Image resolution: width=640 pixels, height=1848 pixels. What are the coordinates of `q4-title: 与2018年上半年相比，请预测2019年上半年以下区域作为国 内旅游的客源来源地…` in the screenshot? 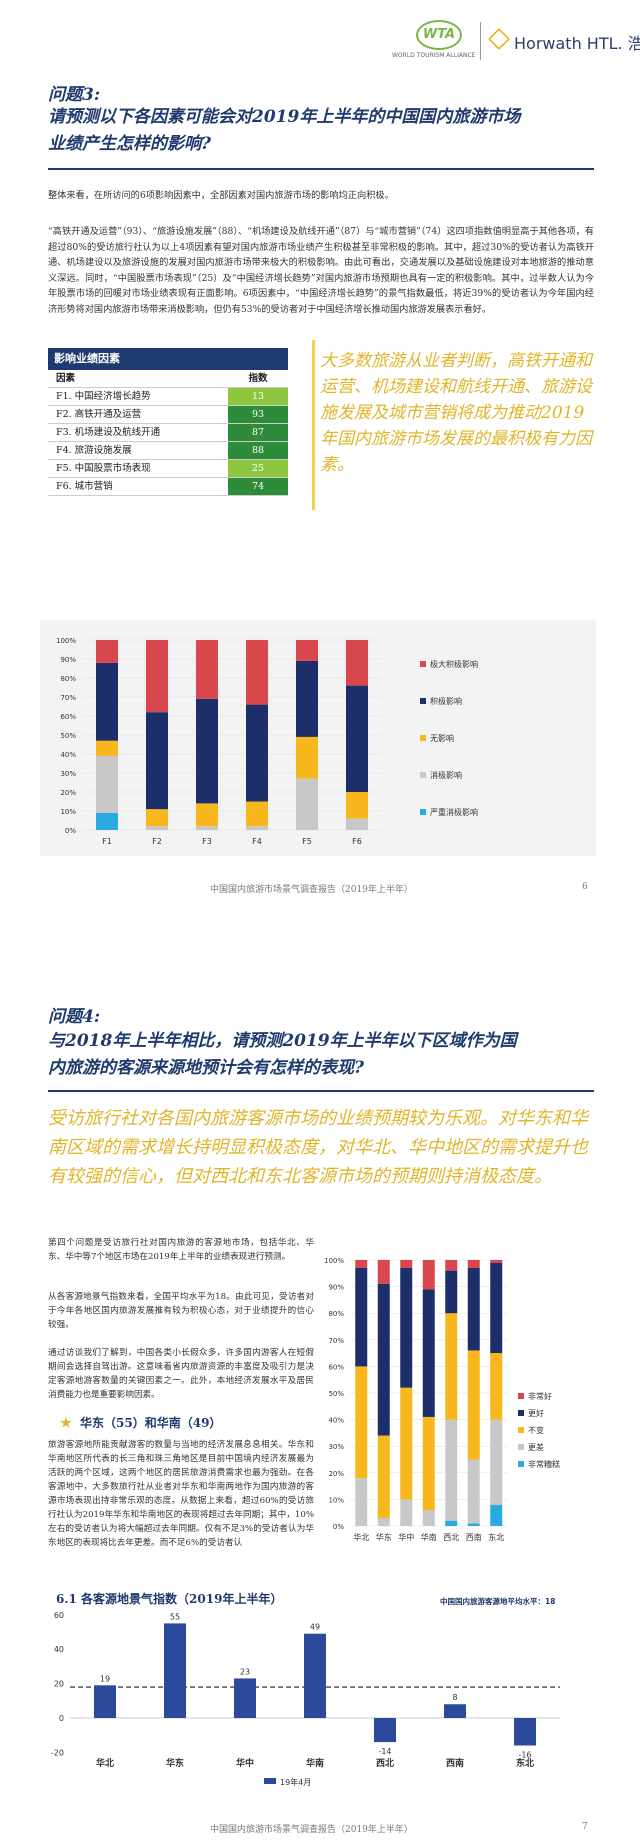 It's located at (282, 1054).